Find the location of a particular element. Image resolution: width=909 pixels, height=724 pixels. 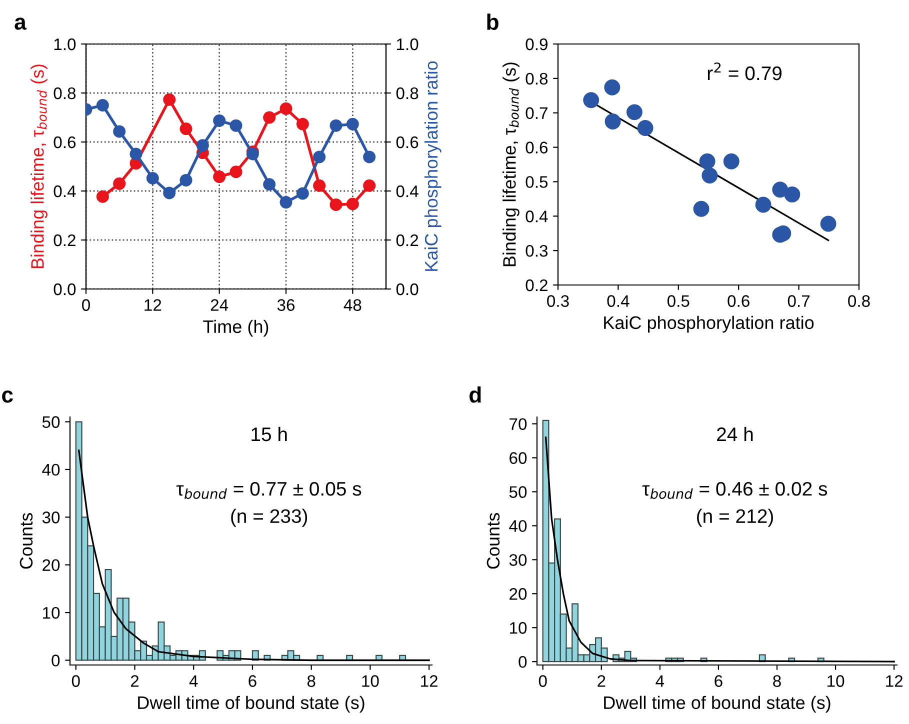

y-tick-label: 70 is located at coordinates (518, 424).